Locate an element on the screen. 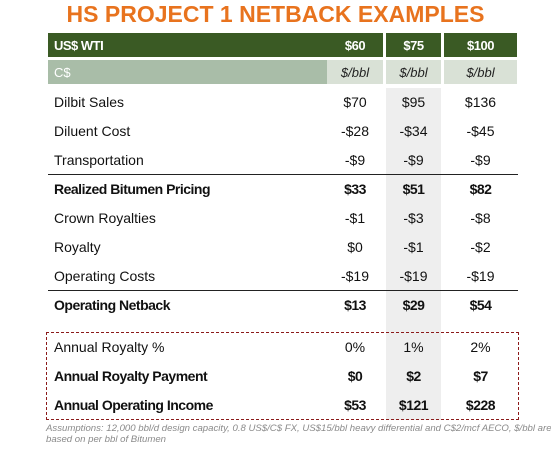  cell-value: -$45 is located at coordinates (480, 130).